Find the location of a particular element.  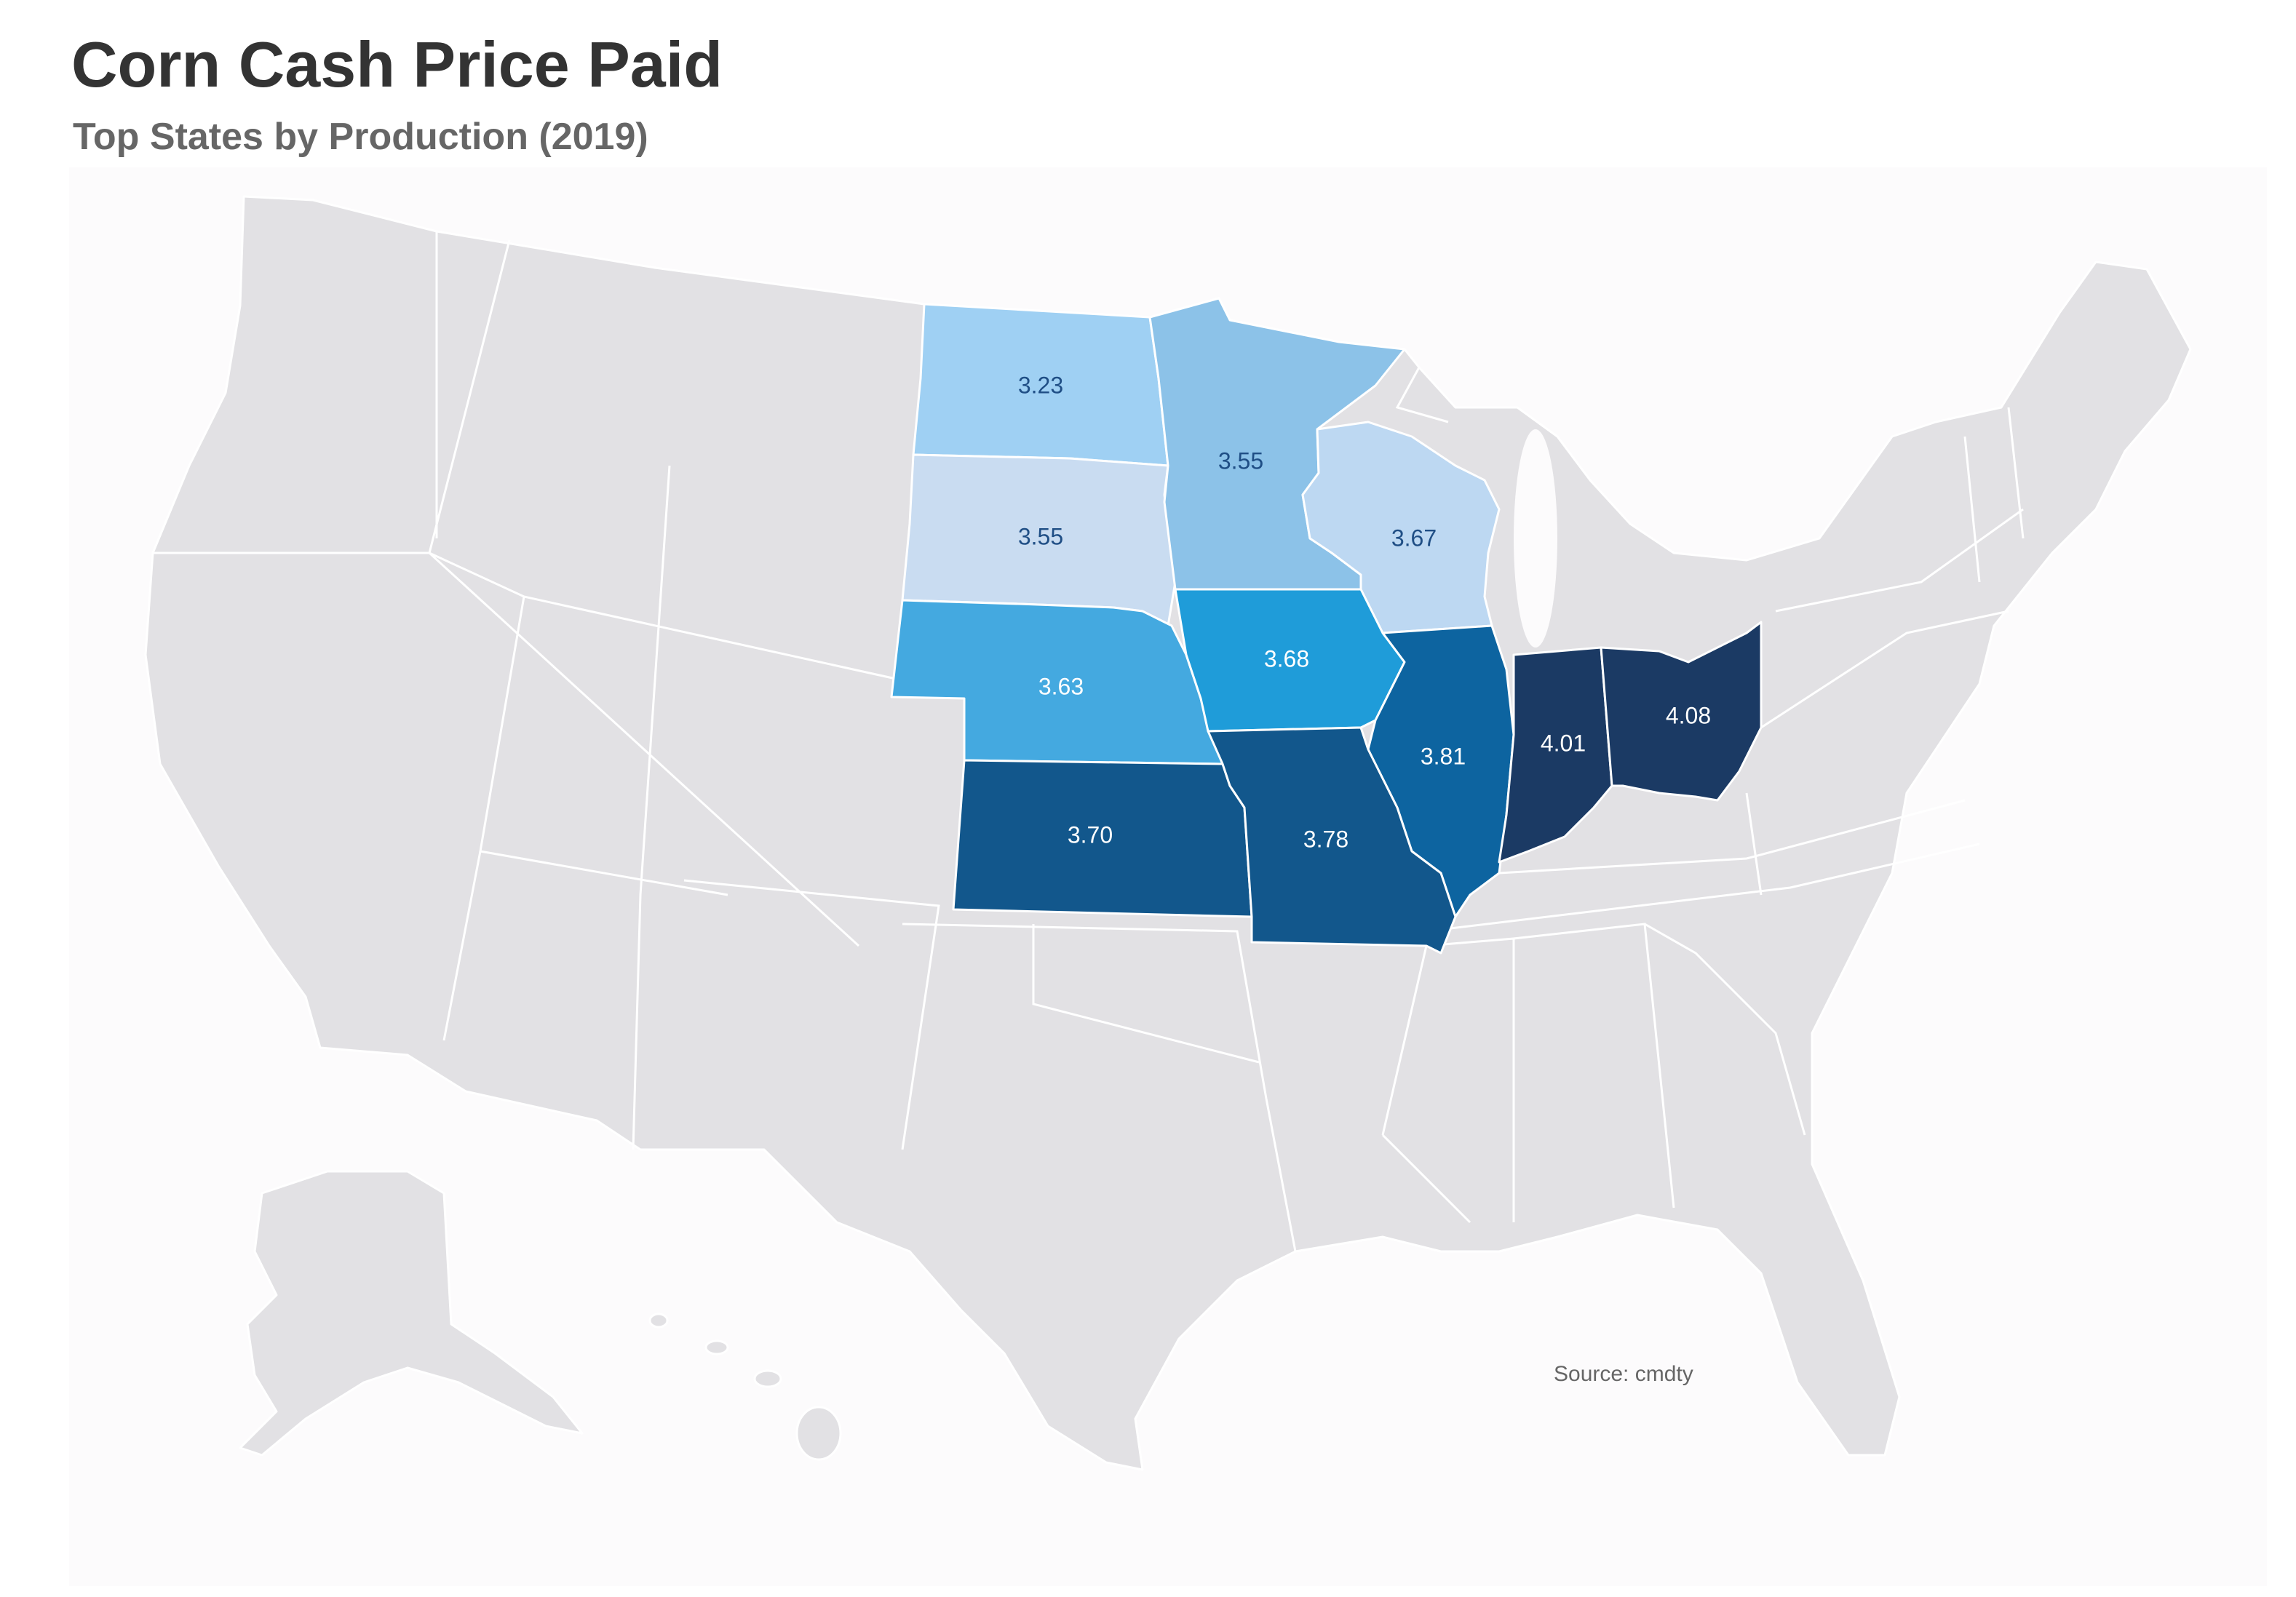

state-shape-ohio is located at coordinates (1681, 711).